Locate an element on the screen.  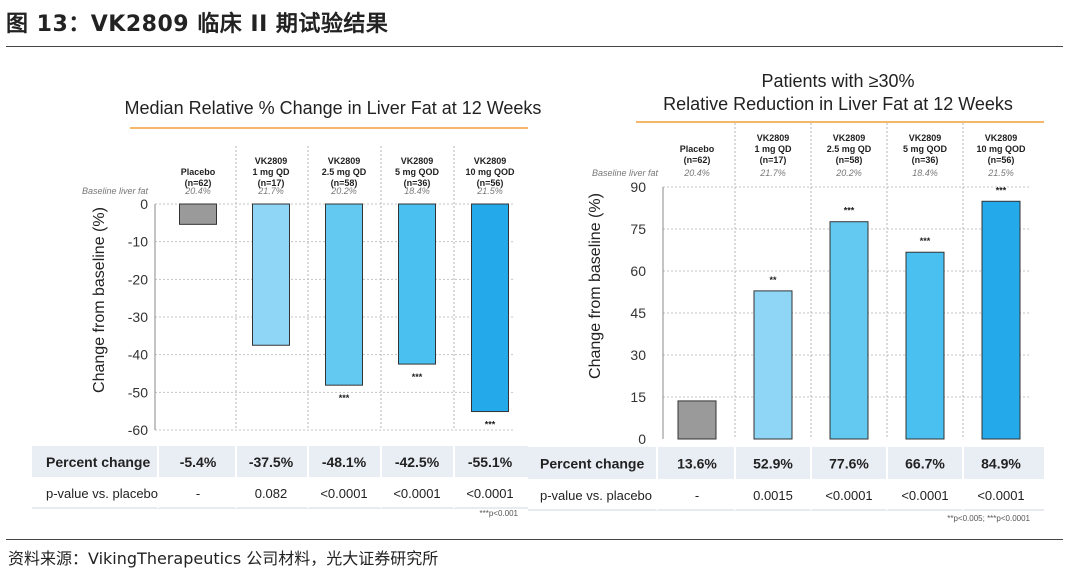
chart2-table-row-background is located at coordinates (786, 463).